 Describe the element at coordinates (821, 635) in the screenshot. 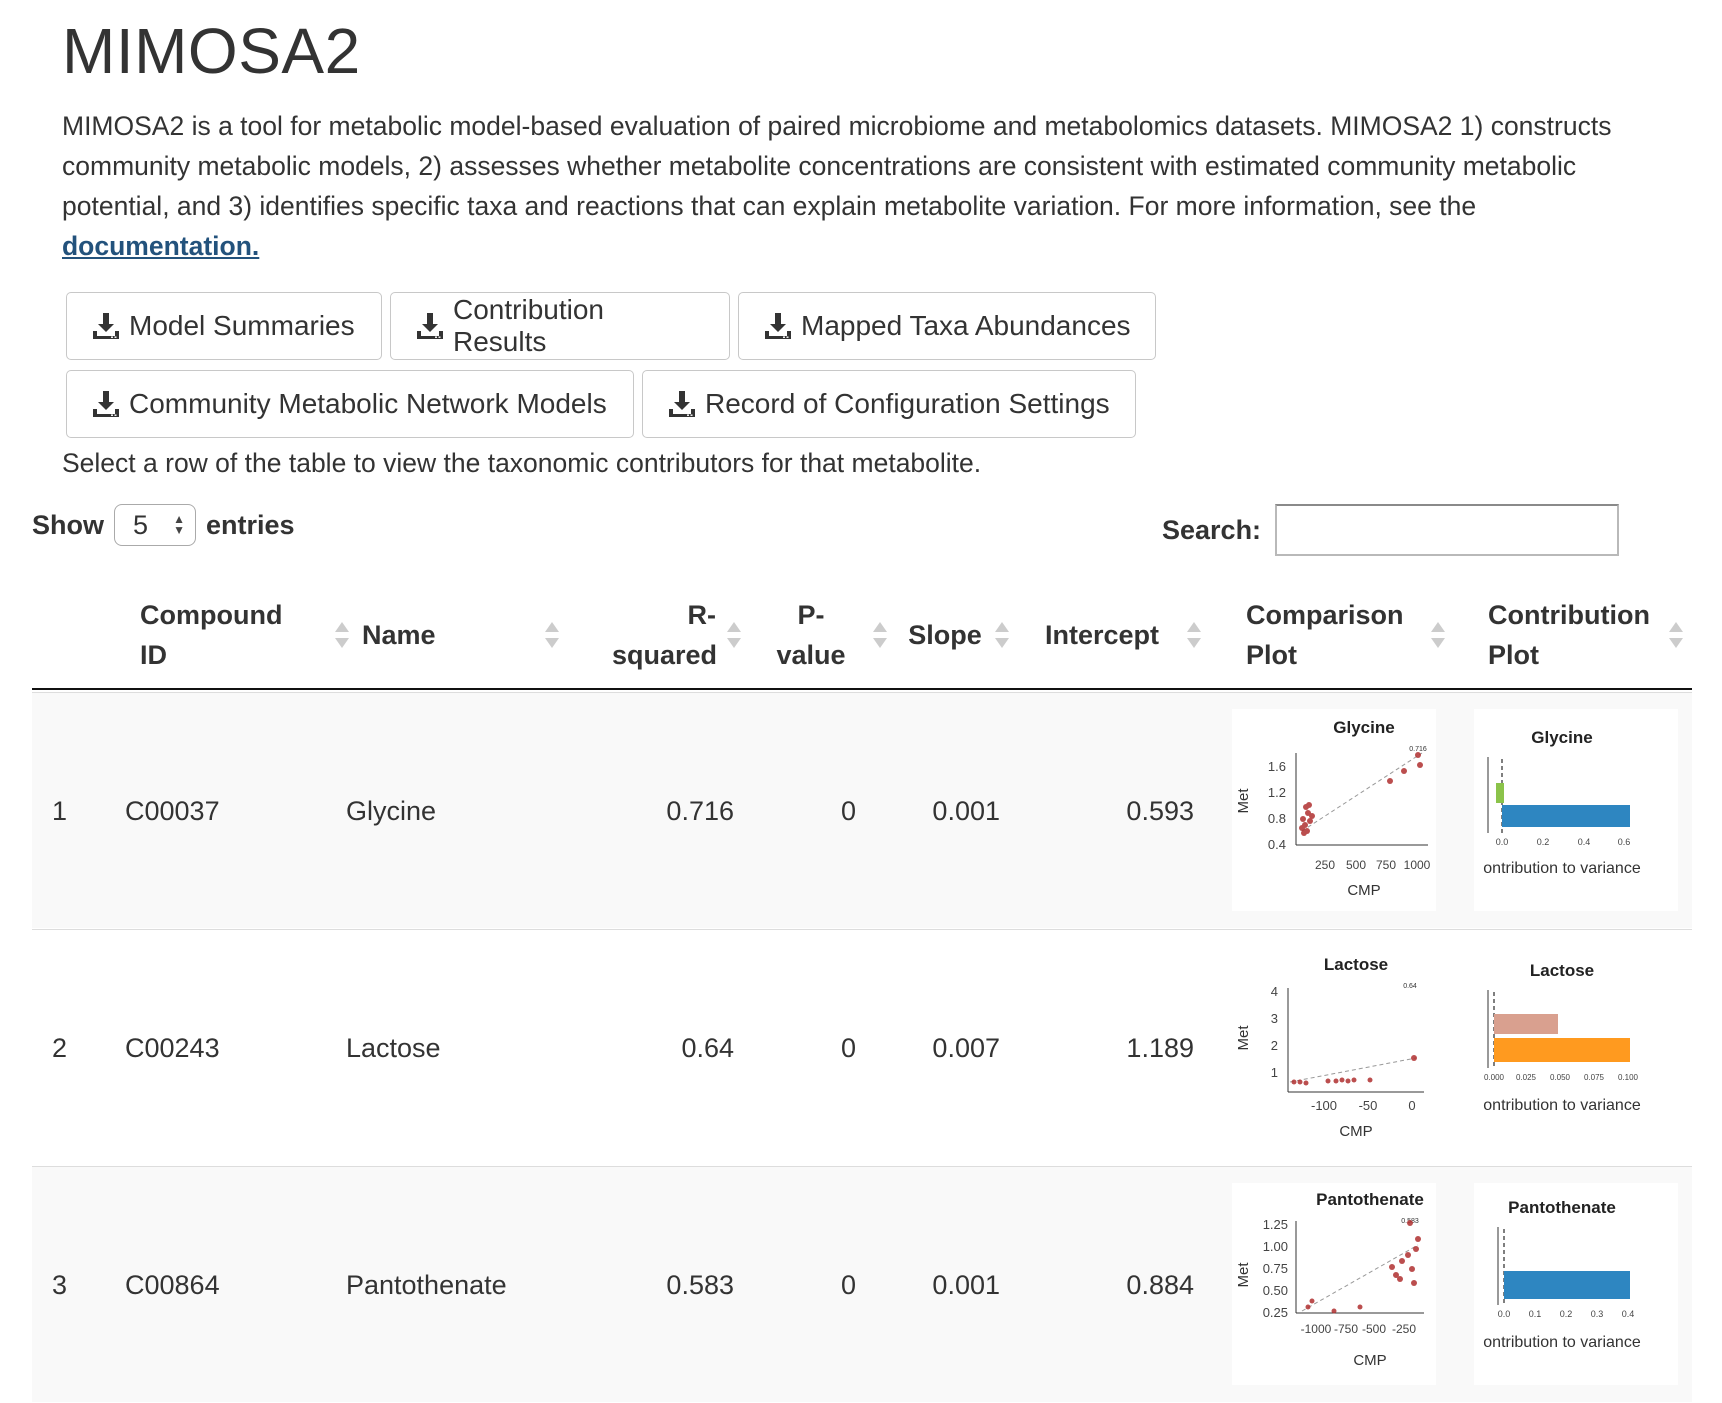

I see `column-header-p-value: P-value` at that location.